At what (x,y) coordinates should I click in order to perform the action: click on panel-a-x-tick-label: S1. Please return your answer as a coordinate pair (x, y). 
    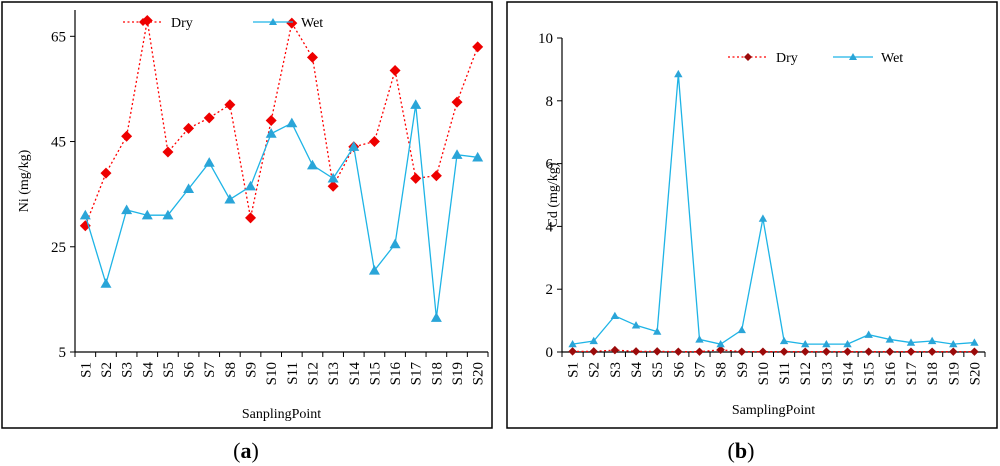
    Looking at the image, I should click on (86, 370).